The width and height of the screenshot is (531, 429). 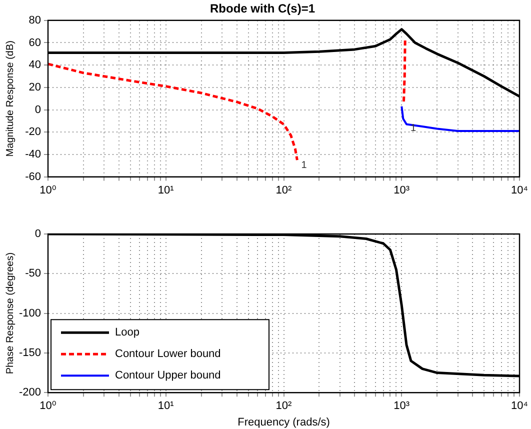 I want to click on y-axis-title: Magnitude Response (dB), so click(x=10, y=98).